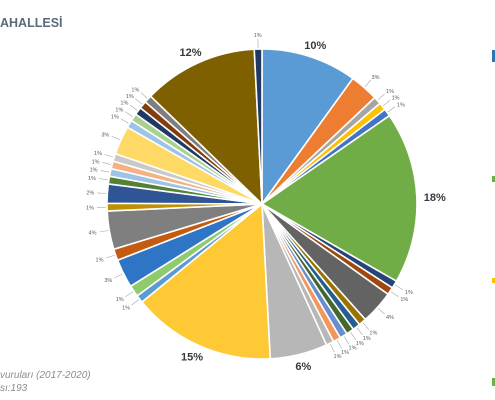 This screenshot has height=400, width=495. I want to click on count-note: sı:193, so click(14, 388).